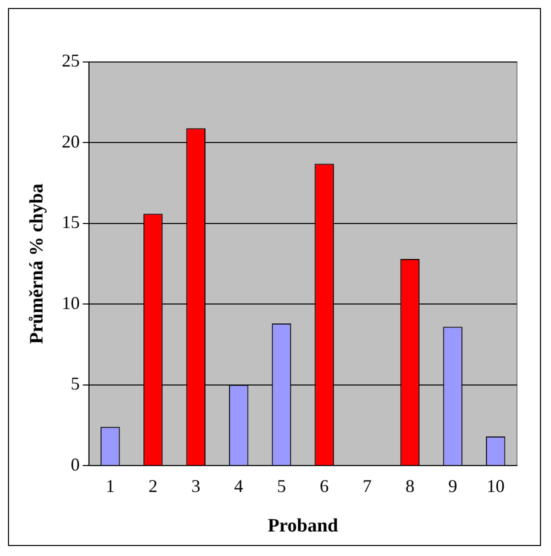 Image resolution: width=551 pixels, height=556 pixels. Describe the element at coordinates (239, 486) in the screenshot. I see `x-tick-label: 4` at that location.